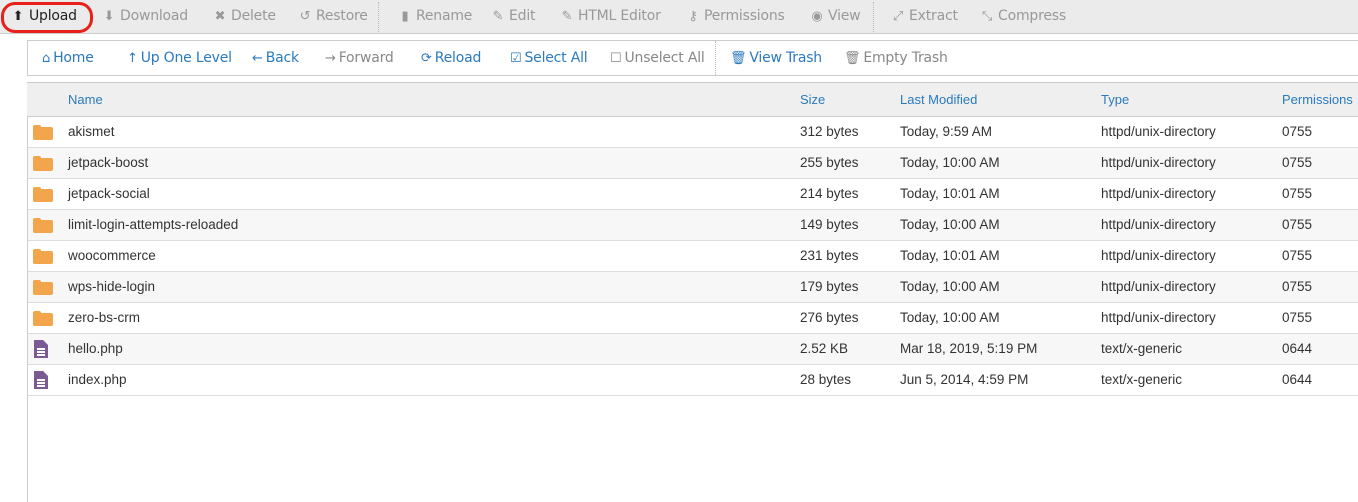  I want to click on file-size: 179 bytes, so click(829, 286).